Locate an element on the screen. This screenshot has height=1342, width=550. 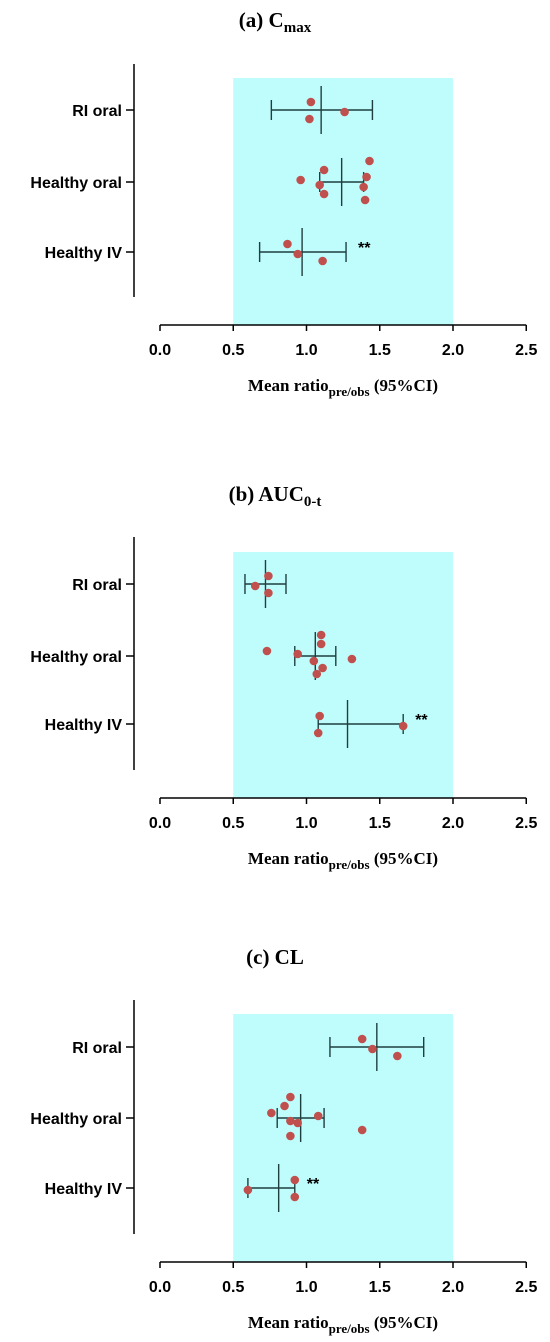
chart-title: (c) CL is located at coordinates (275, 957).